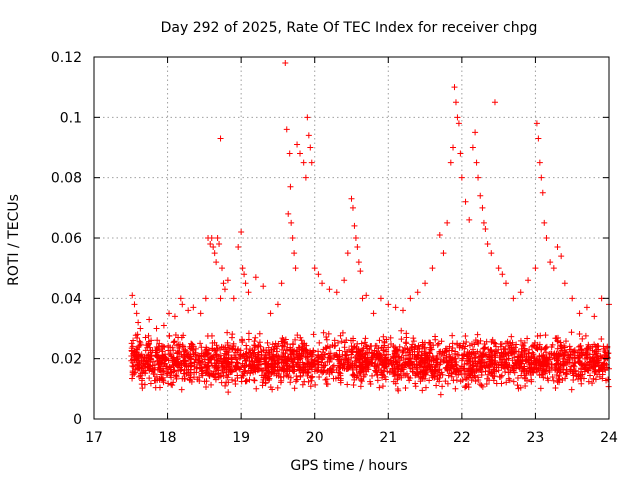 The height and width of the screenshot is (480, 640). I want to click on y-tick-label: 0.08, so click(66, 179).